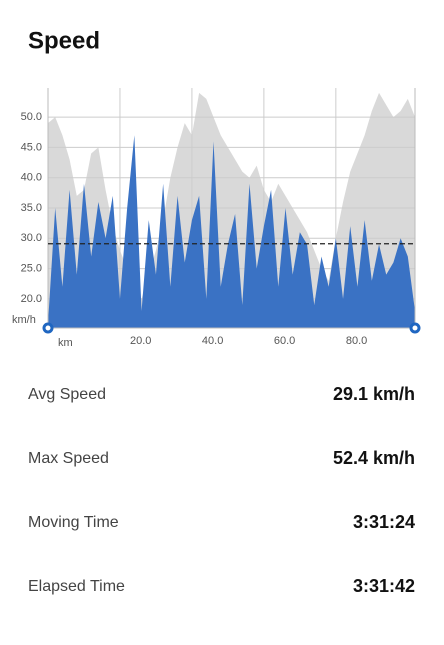  What do you see at coordinates (140, 341) in the screenshot?
I see `x-tick-label: 20.0` at bounding box center [140, 341].